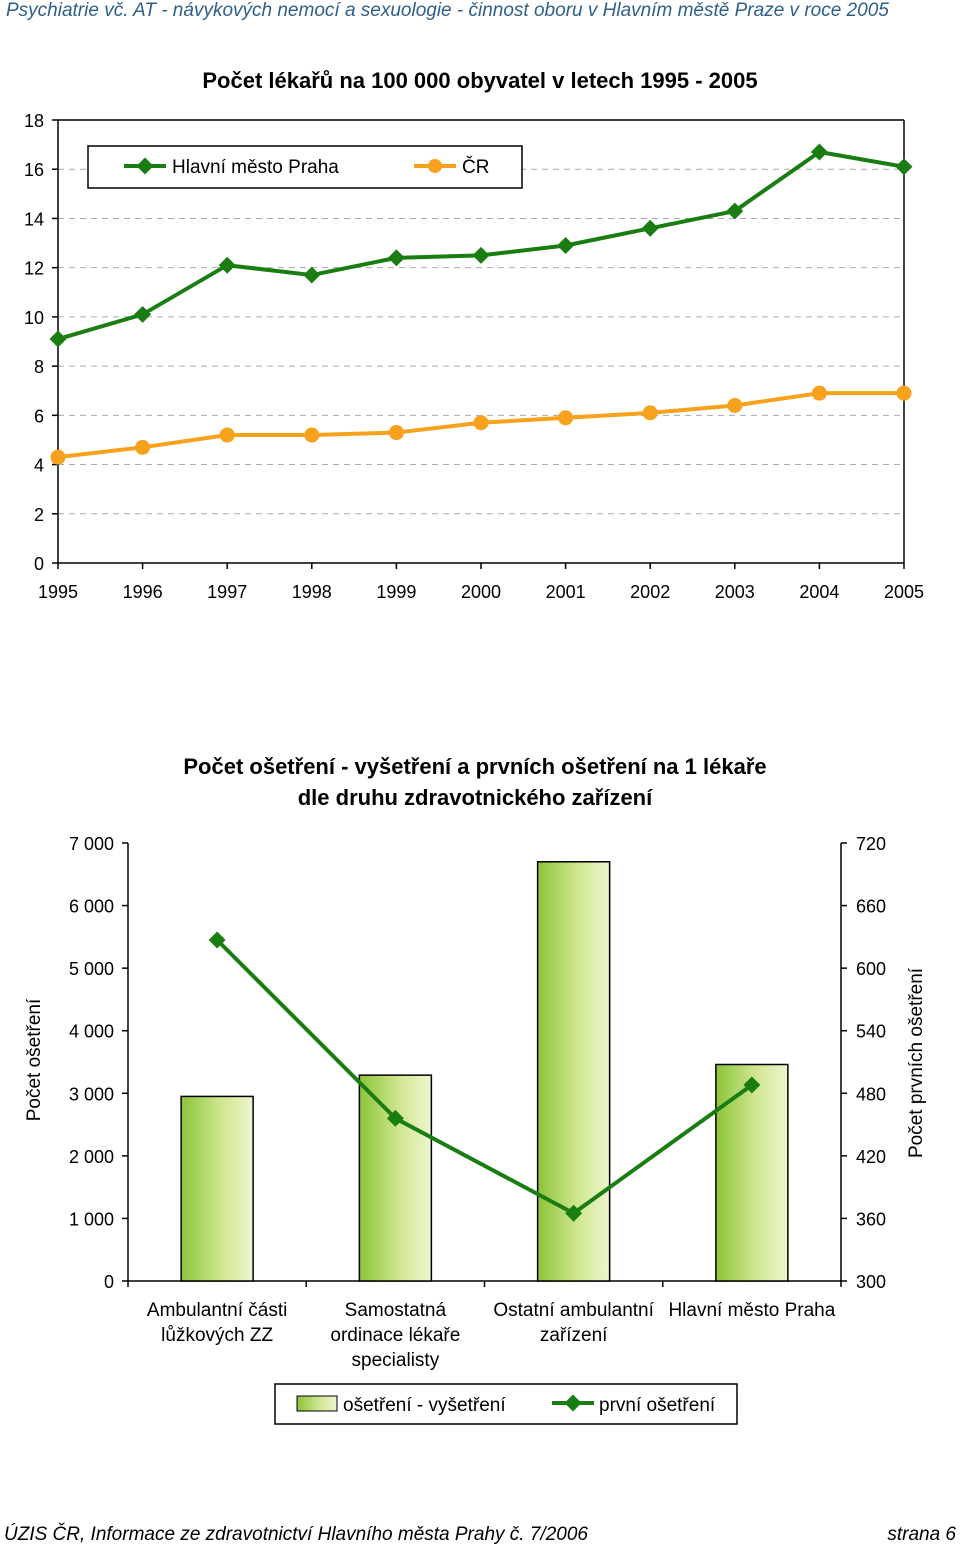  I want to click on chart2-y-tick-label: 6 000, so click(91, 907).